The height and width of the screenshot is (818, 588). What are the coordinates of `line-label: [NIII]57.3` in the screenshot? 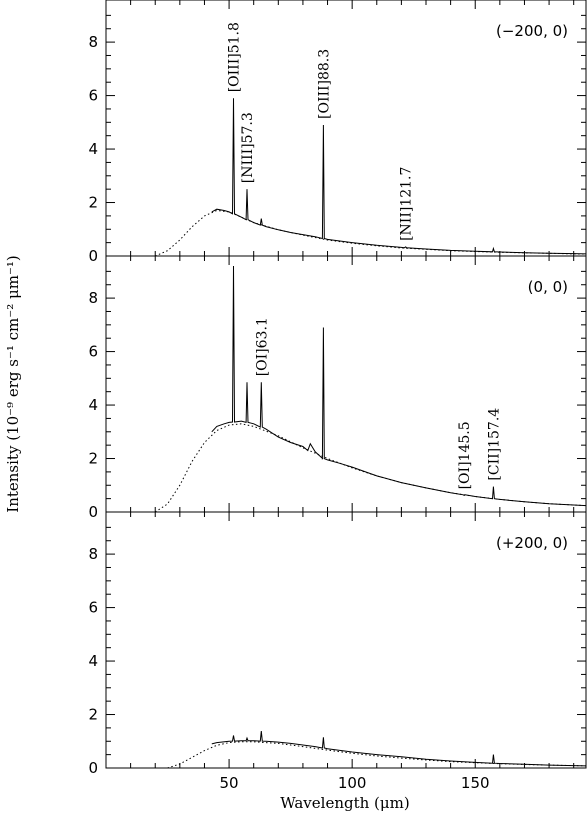 It's located at (248, 147).